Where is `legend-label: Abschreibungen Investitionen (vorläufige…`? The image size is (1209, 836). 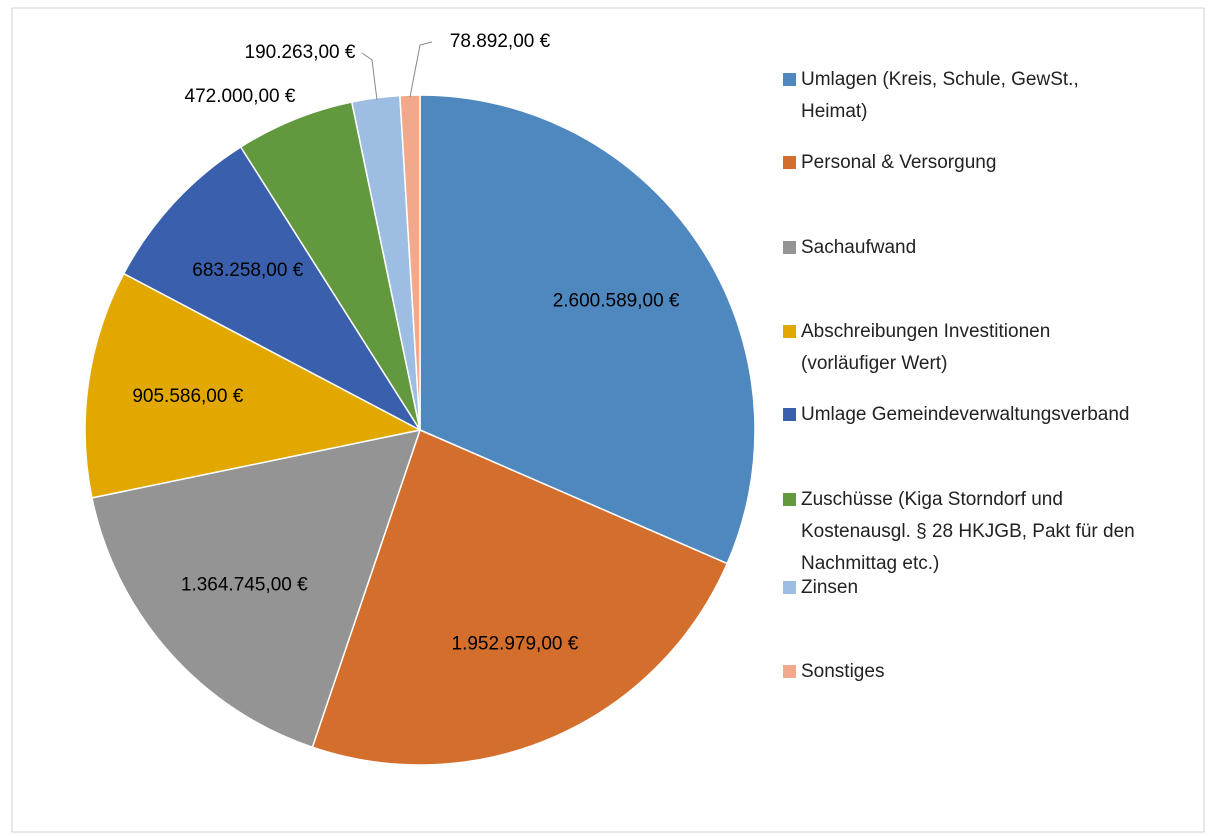
legend-label: Abschreibungen Investitionen (vorläufige… is located at coordinates (926, 347).